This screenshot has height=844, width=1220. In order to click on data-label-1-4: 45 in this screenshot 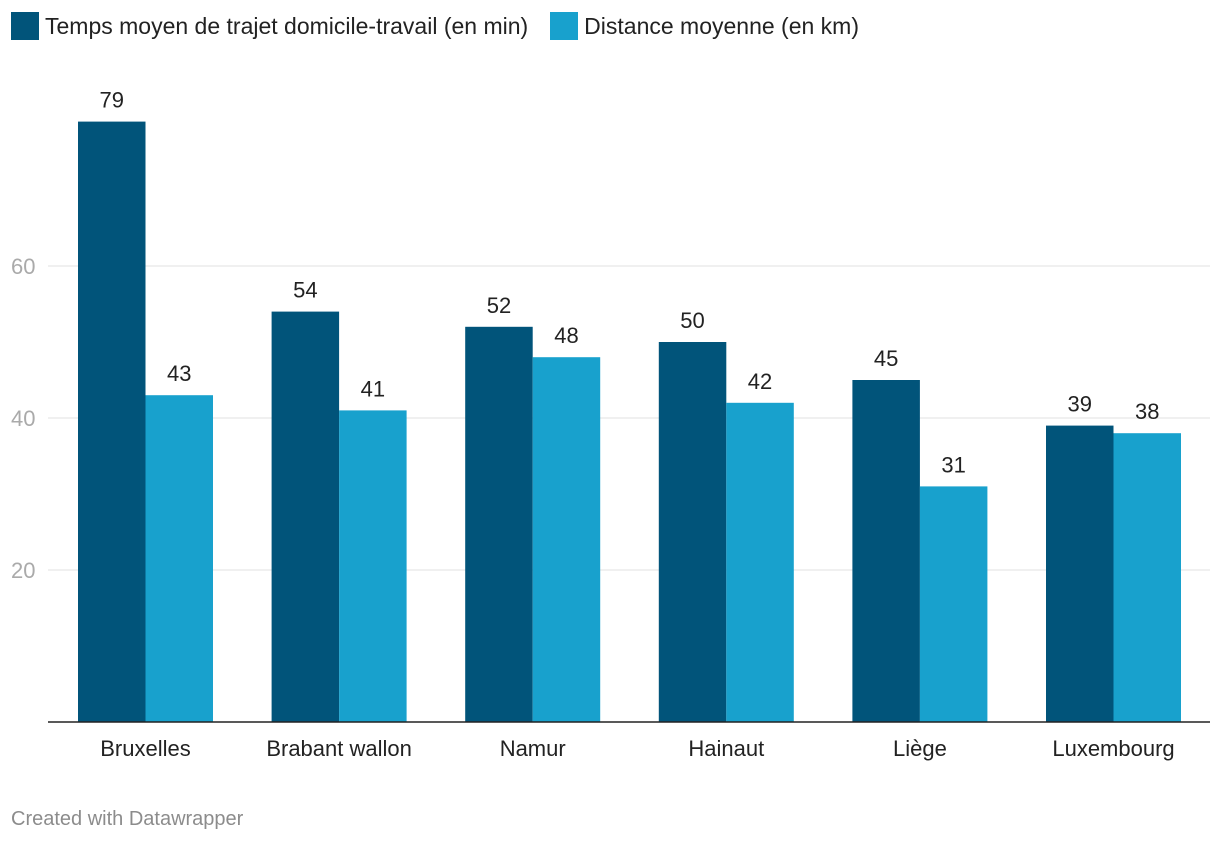, I will do `click(886, 358)`.